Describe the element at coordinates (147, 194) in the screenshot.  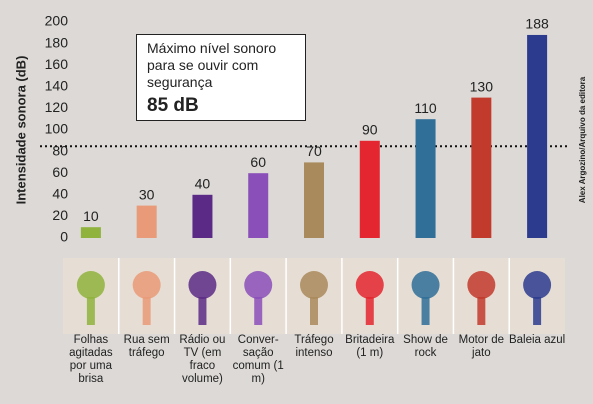
I see `value-label: 30` at that location.